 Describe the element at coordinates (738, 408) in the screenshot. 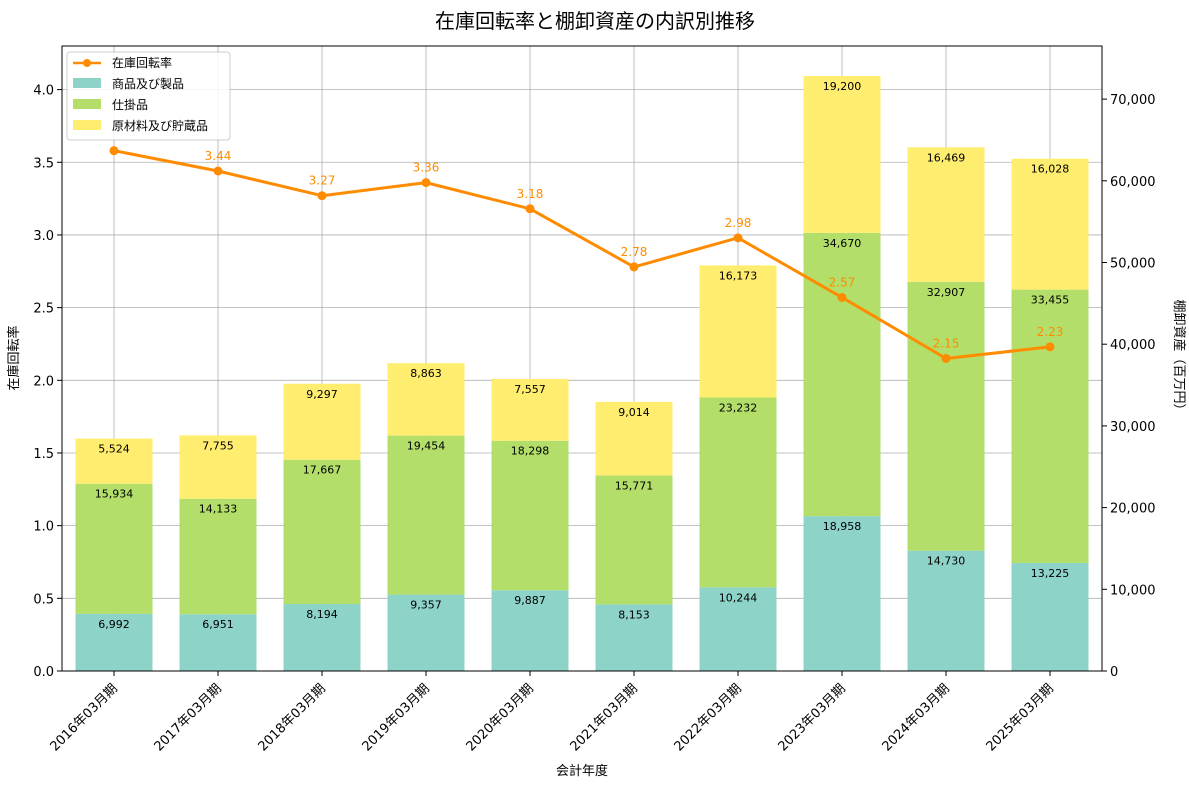

I see `bar-segment-label: 23,232` at that location.